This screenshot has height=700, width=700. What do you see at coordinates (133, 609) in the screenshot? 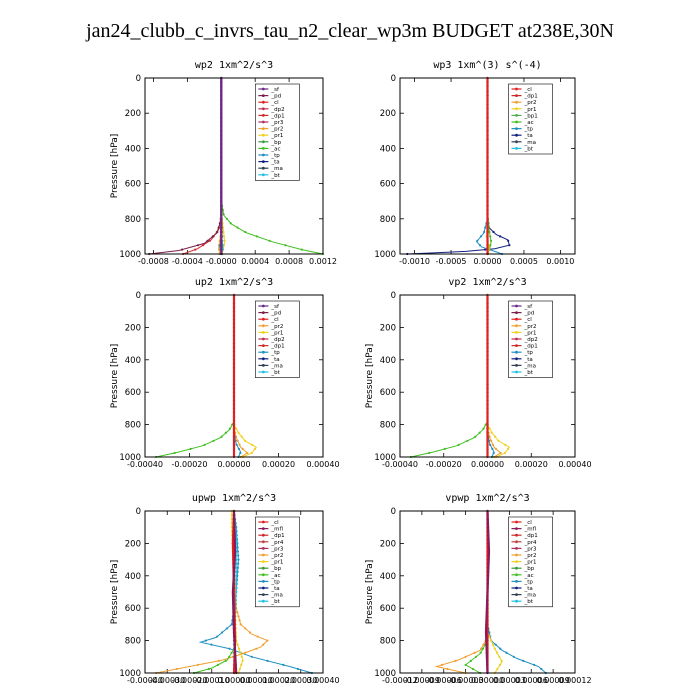
I see `y-tick-label: 600` at bounding box center [133, 609].